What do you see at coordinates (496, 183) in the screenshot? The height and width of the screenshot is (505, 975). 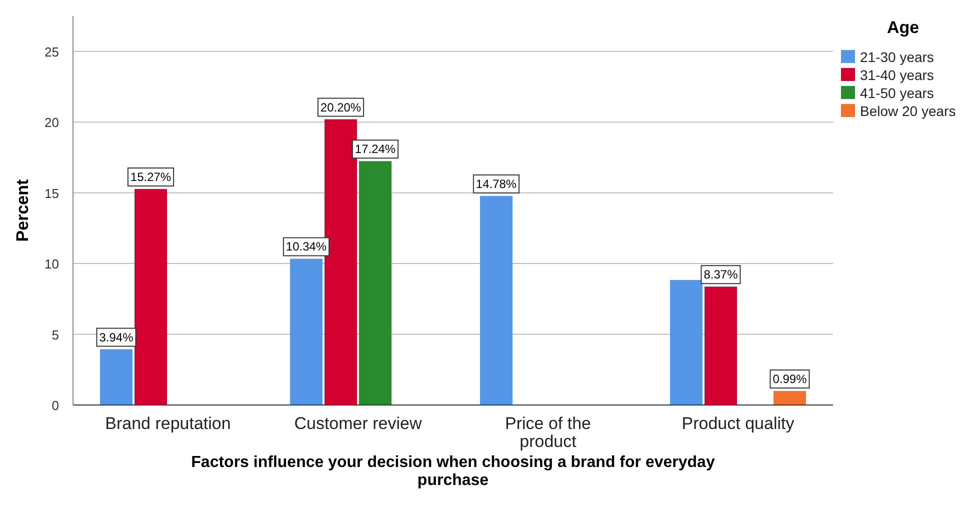 I see `data-label: 14.78%` at bounding box center [496, 183].